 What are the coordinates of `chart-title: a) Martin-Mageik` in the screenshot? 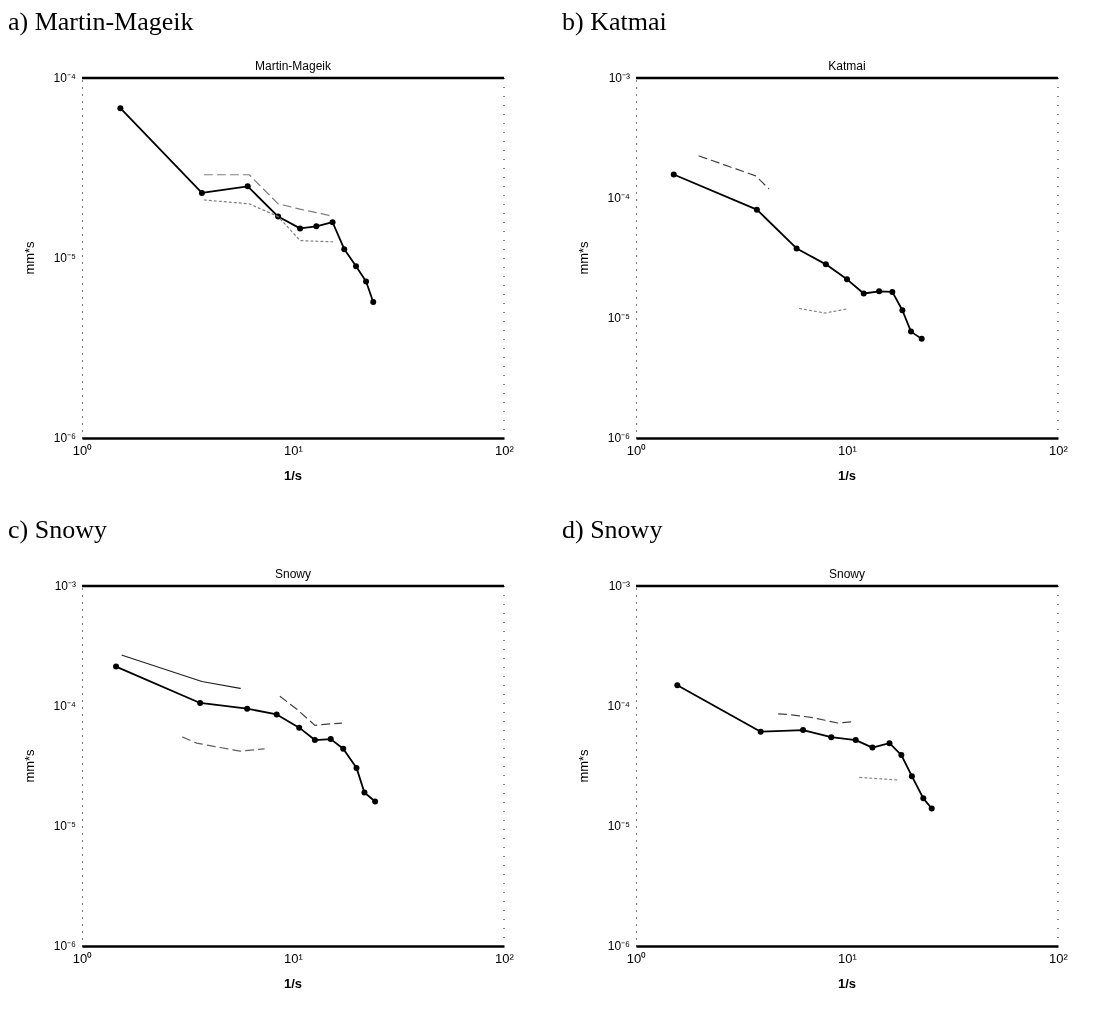 It's located at (101, 21).